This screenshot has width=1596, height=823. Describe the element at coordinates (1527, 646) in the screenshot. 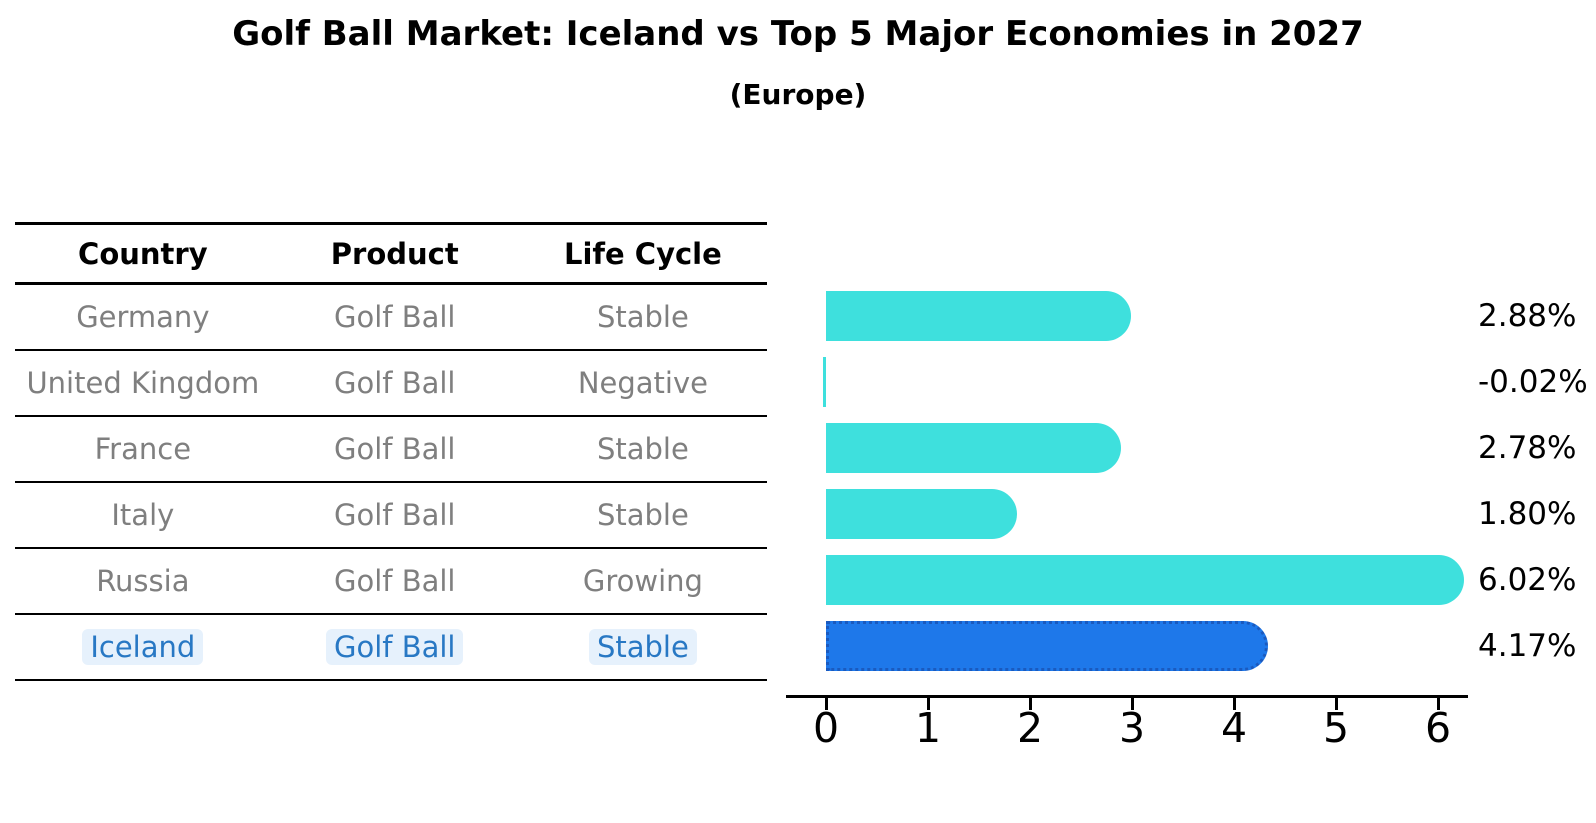

I see `value-label-iceland: 4.17%` at that location.